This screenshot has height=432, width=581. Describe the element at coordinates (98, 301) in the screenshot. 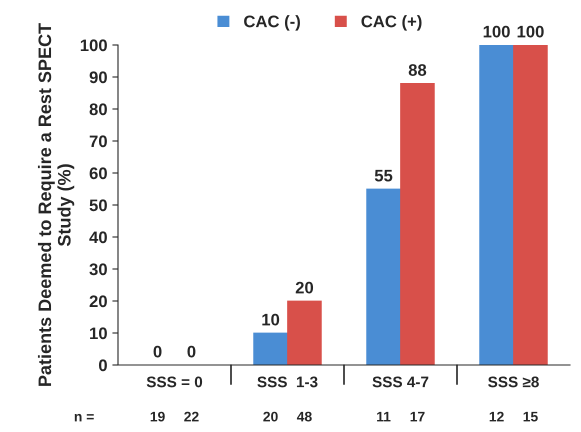

I see `y-tick-label: 20` at that location.